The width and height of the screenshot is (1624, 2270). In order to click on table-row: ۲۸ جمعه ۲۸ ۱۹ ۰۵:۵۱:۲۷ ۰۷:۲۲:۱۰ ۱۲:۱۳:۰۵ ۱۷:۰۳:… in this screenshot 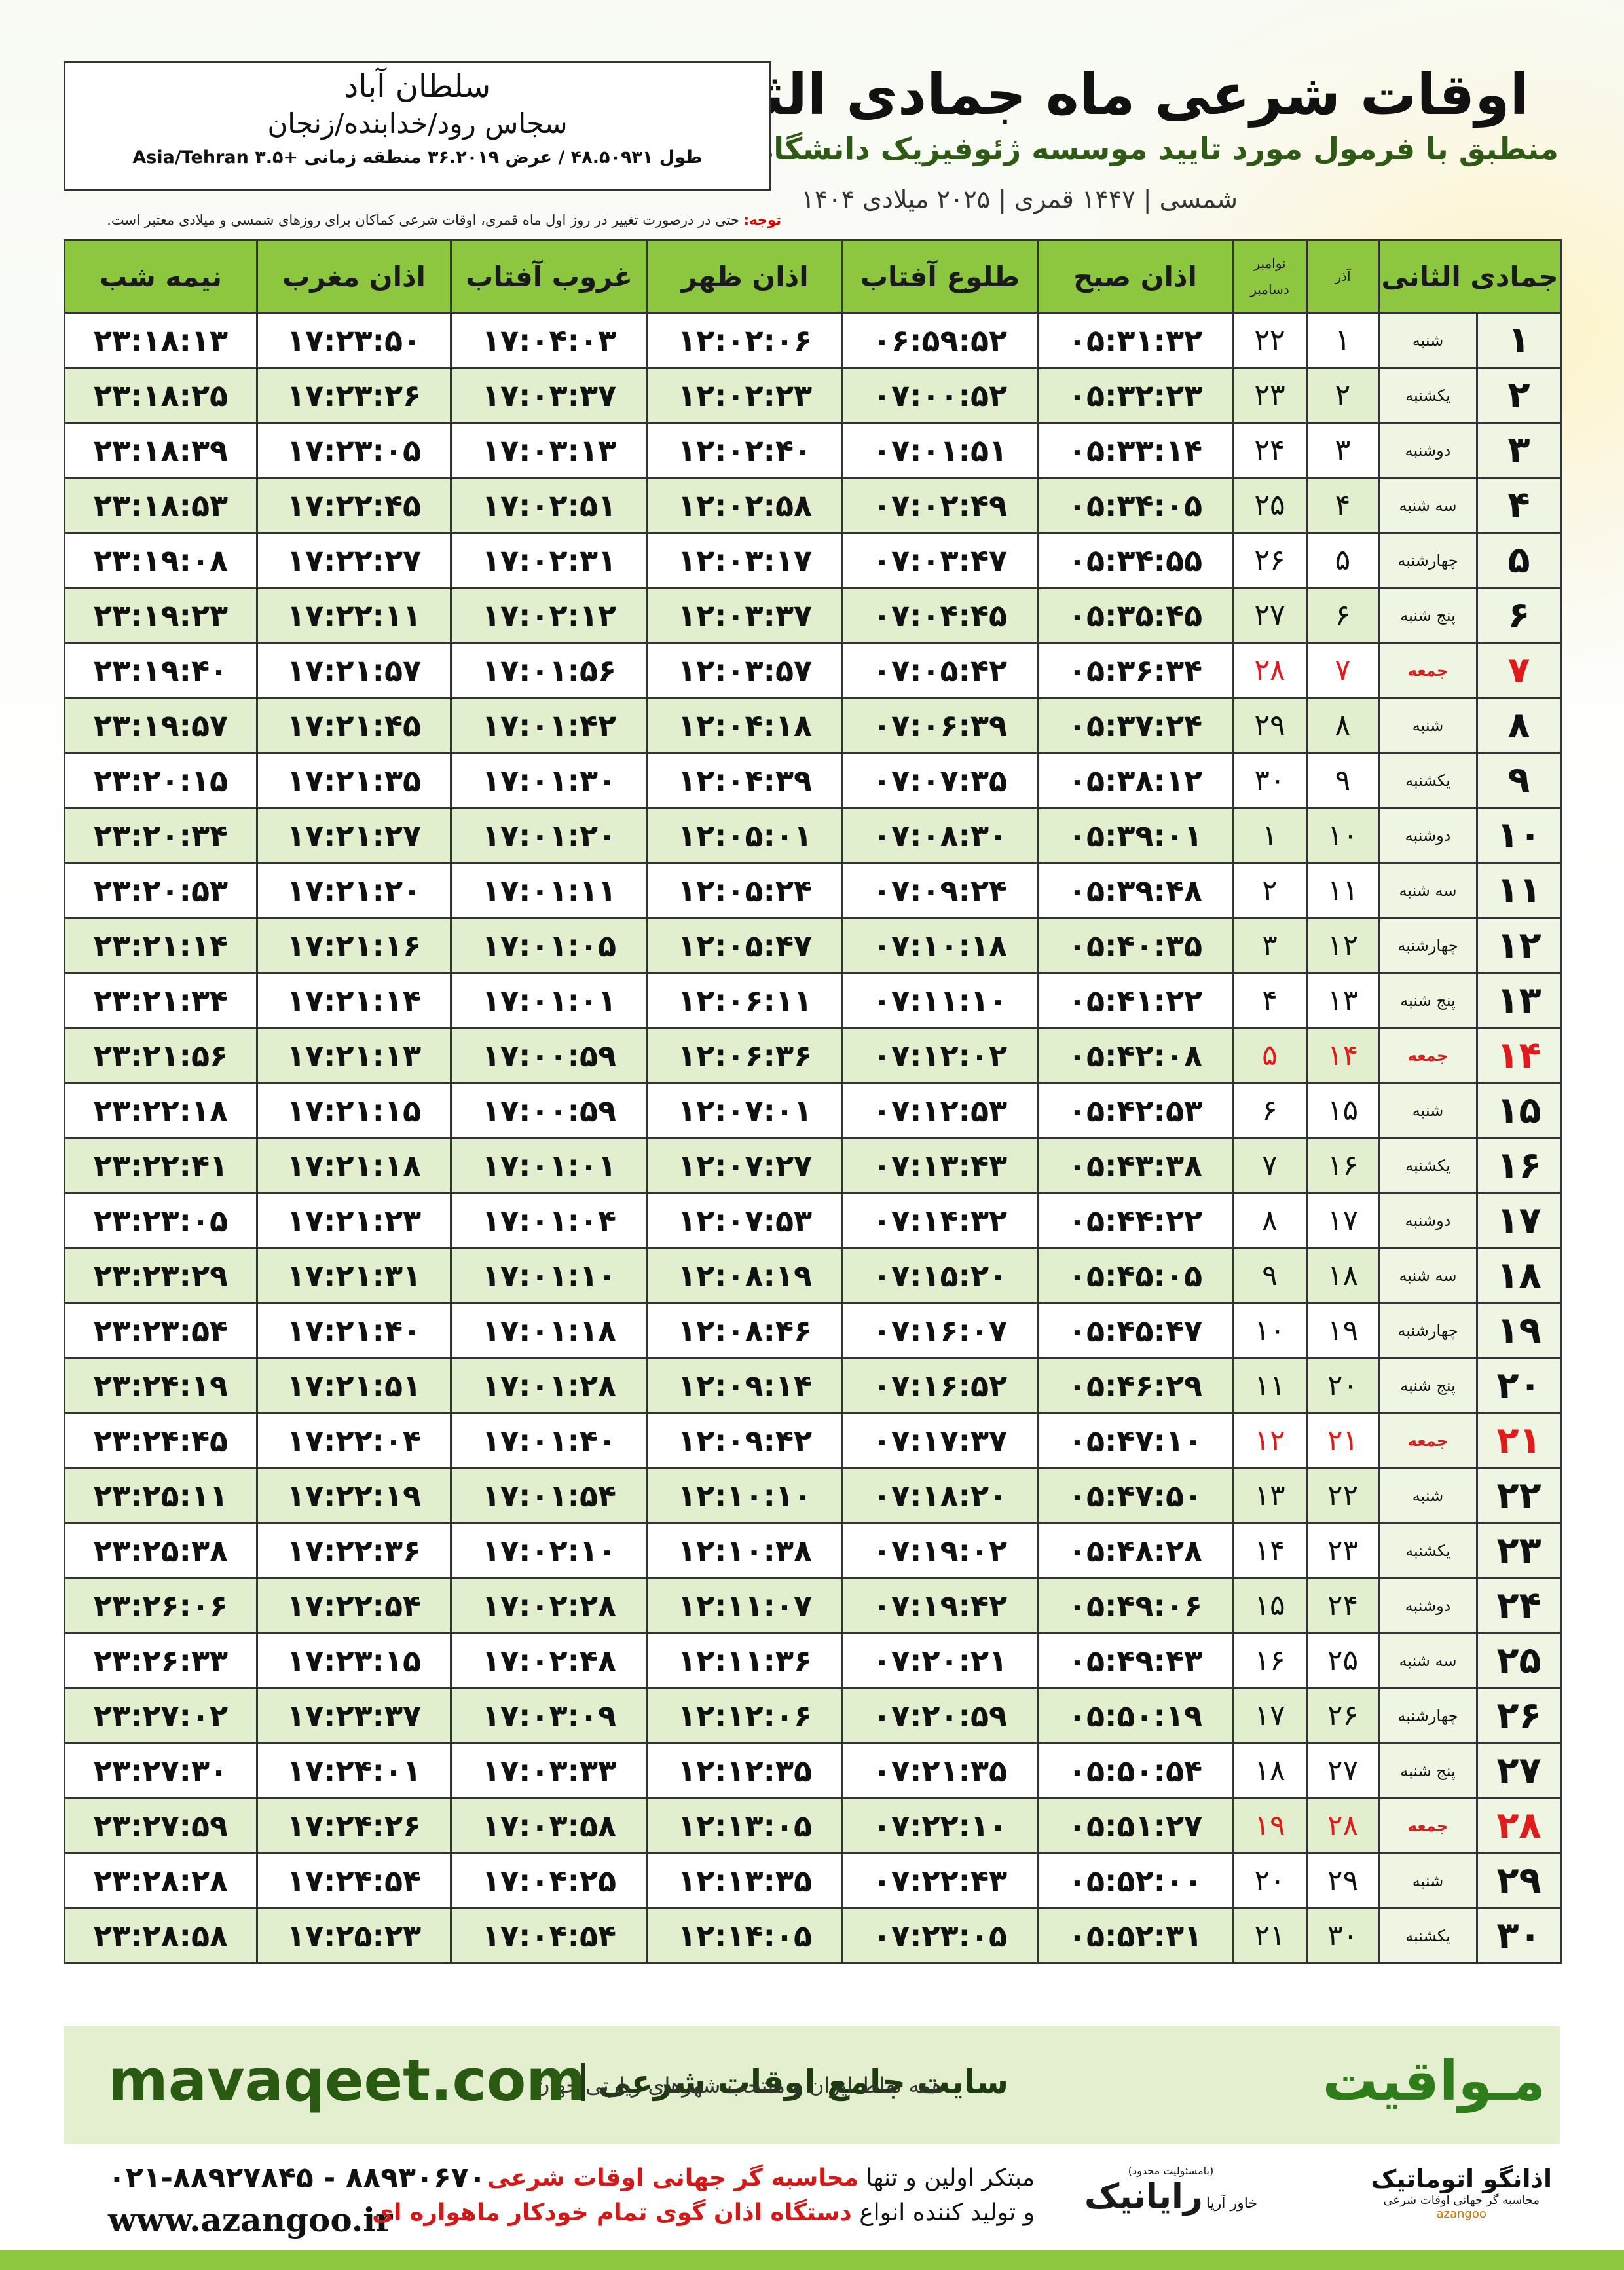, I will do `click(813, 1825)`.